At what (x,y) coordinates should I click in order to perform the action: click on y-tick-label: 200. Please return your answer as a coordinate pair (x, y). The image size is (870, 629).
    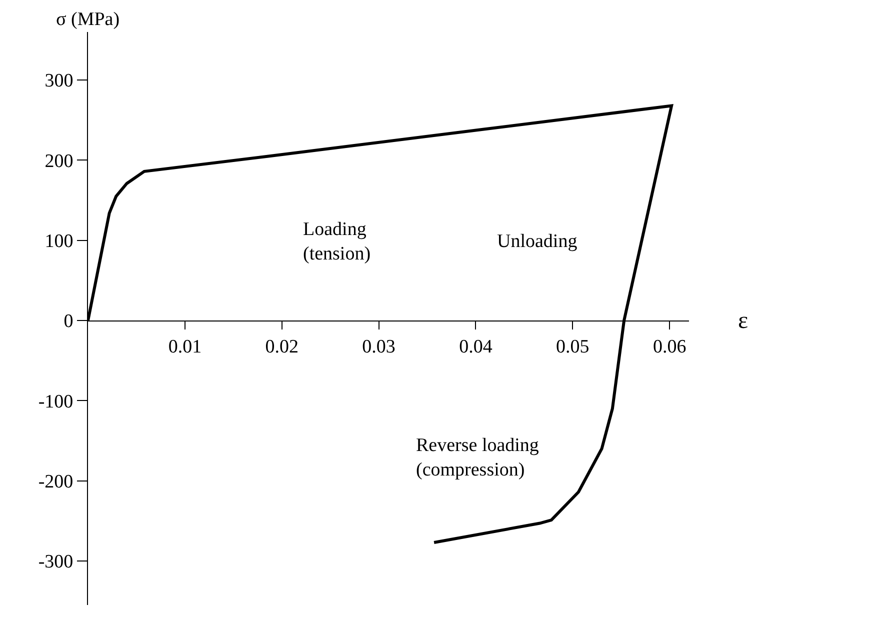
    Looking at the image, I should click on (59, 161).